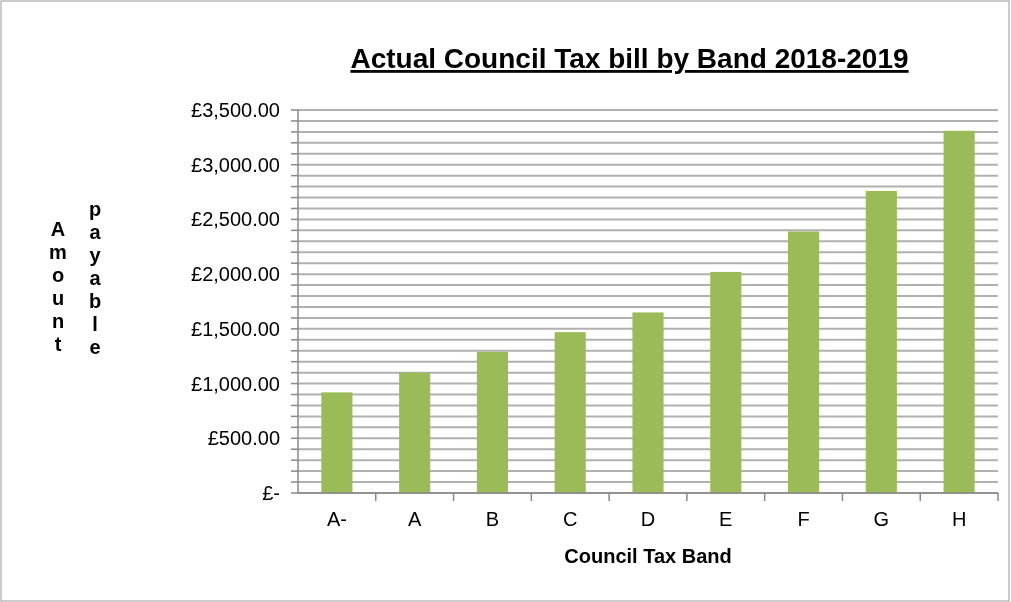 Image resolution: width=1011 pixels, height=602 pixels. Describe the element at coordinates (726, 519) in the screenshot. I see `x-tick-label: E` at that location.